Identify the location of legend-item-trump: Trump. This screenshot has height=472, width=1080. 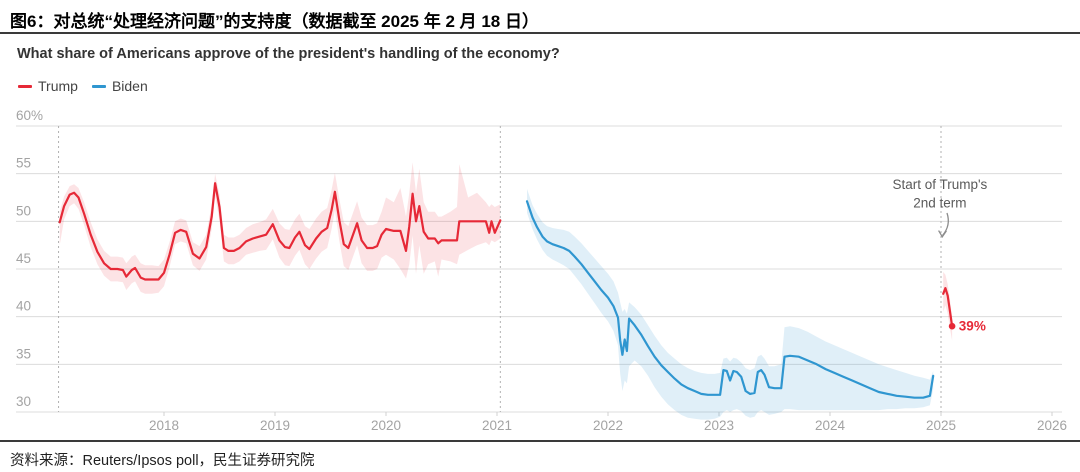
(48, 86).